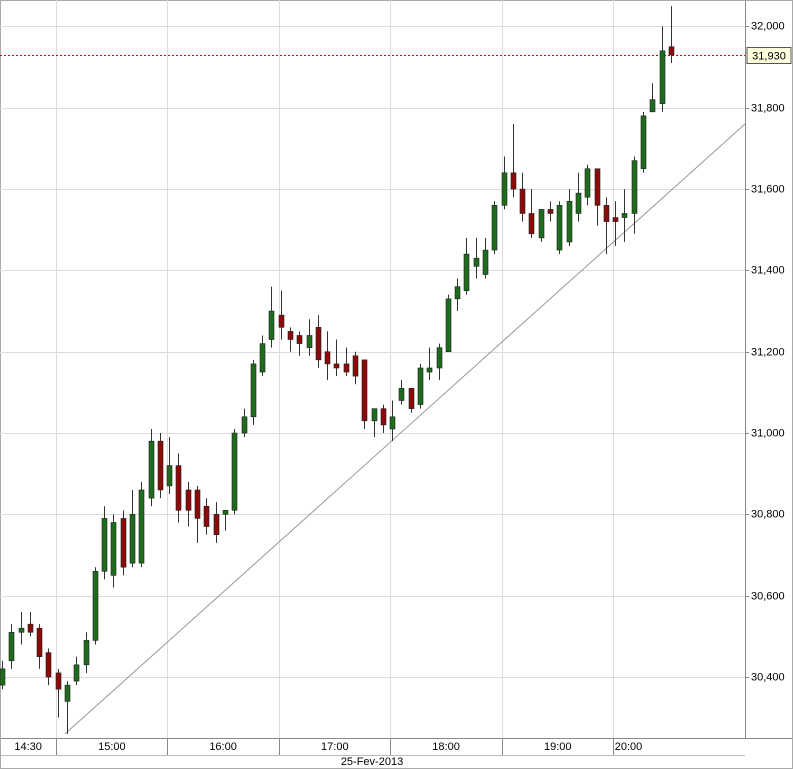 This screenshot has height=769, width=793. What do you see at coordinates (28, 747) in the screenshot?
I see `x-tick-label: 14:30` at bounding box center [28, 747].